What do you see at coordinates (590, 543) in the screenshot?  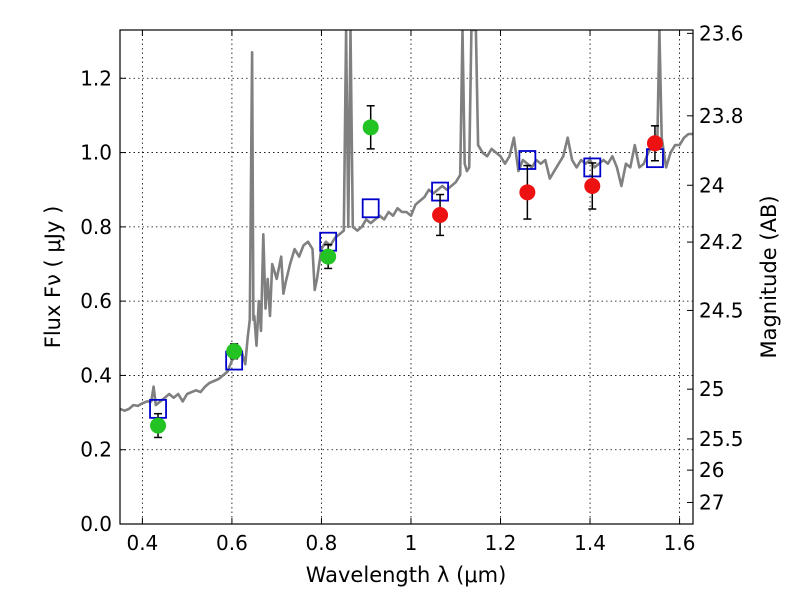 I see `x-tick-label: 1.4` at bounding box center [590, 543].